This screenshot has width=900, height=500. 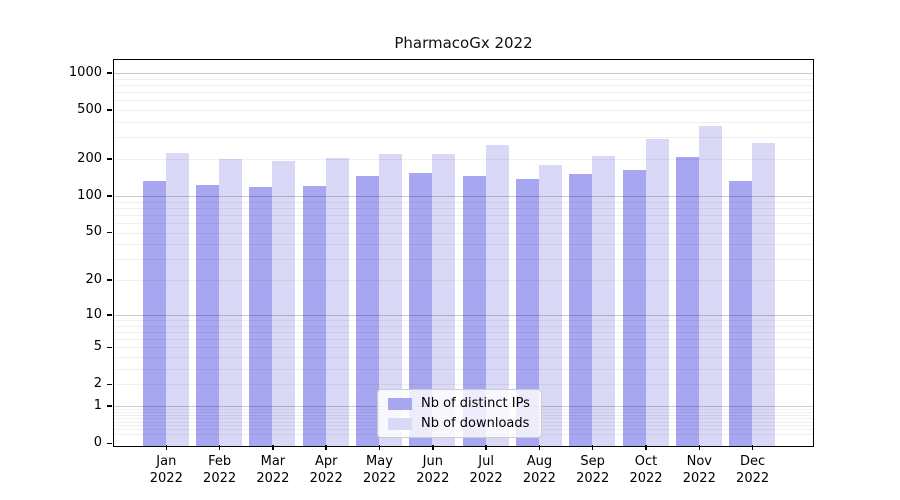 I want to click on x-axis-tick-label: Jun 2022, so click(x=433, y=470).